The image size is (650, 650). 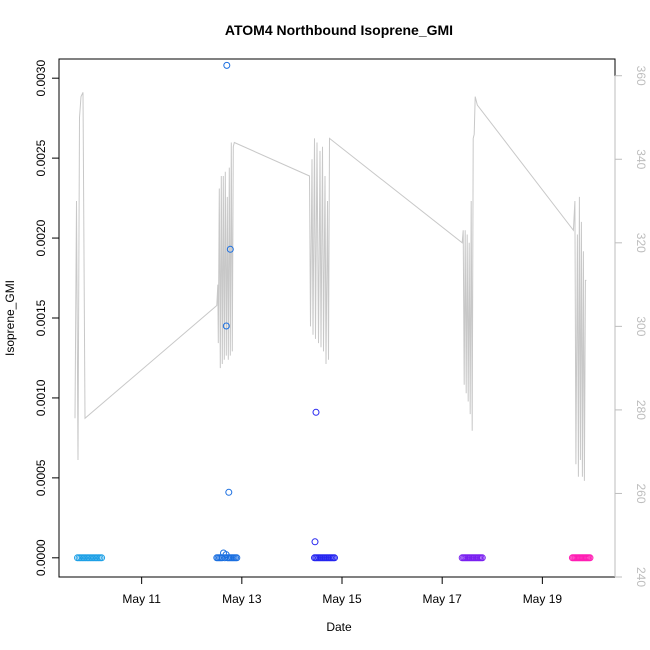 What do you see at coordinates (641, 577) in the screenshot?
I see `y2-tick-label: 240` at bounding box center [641, 577].